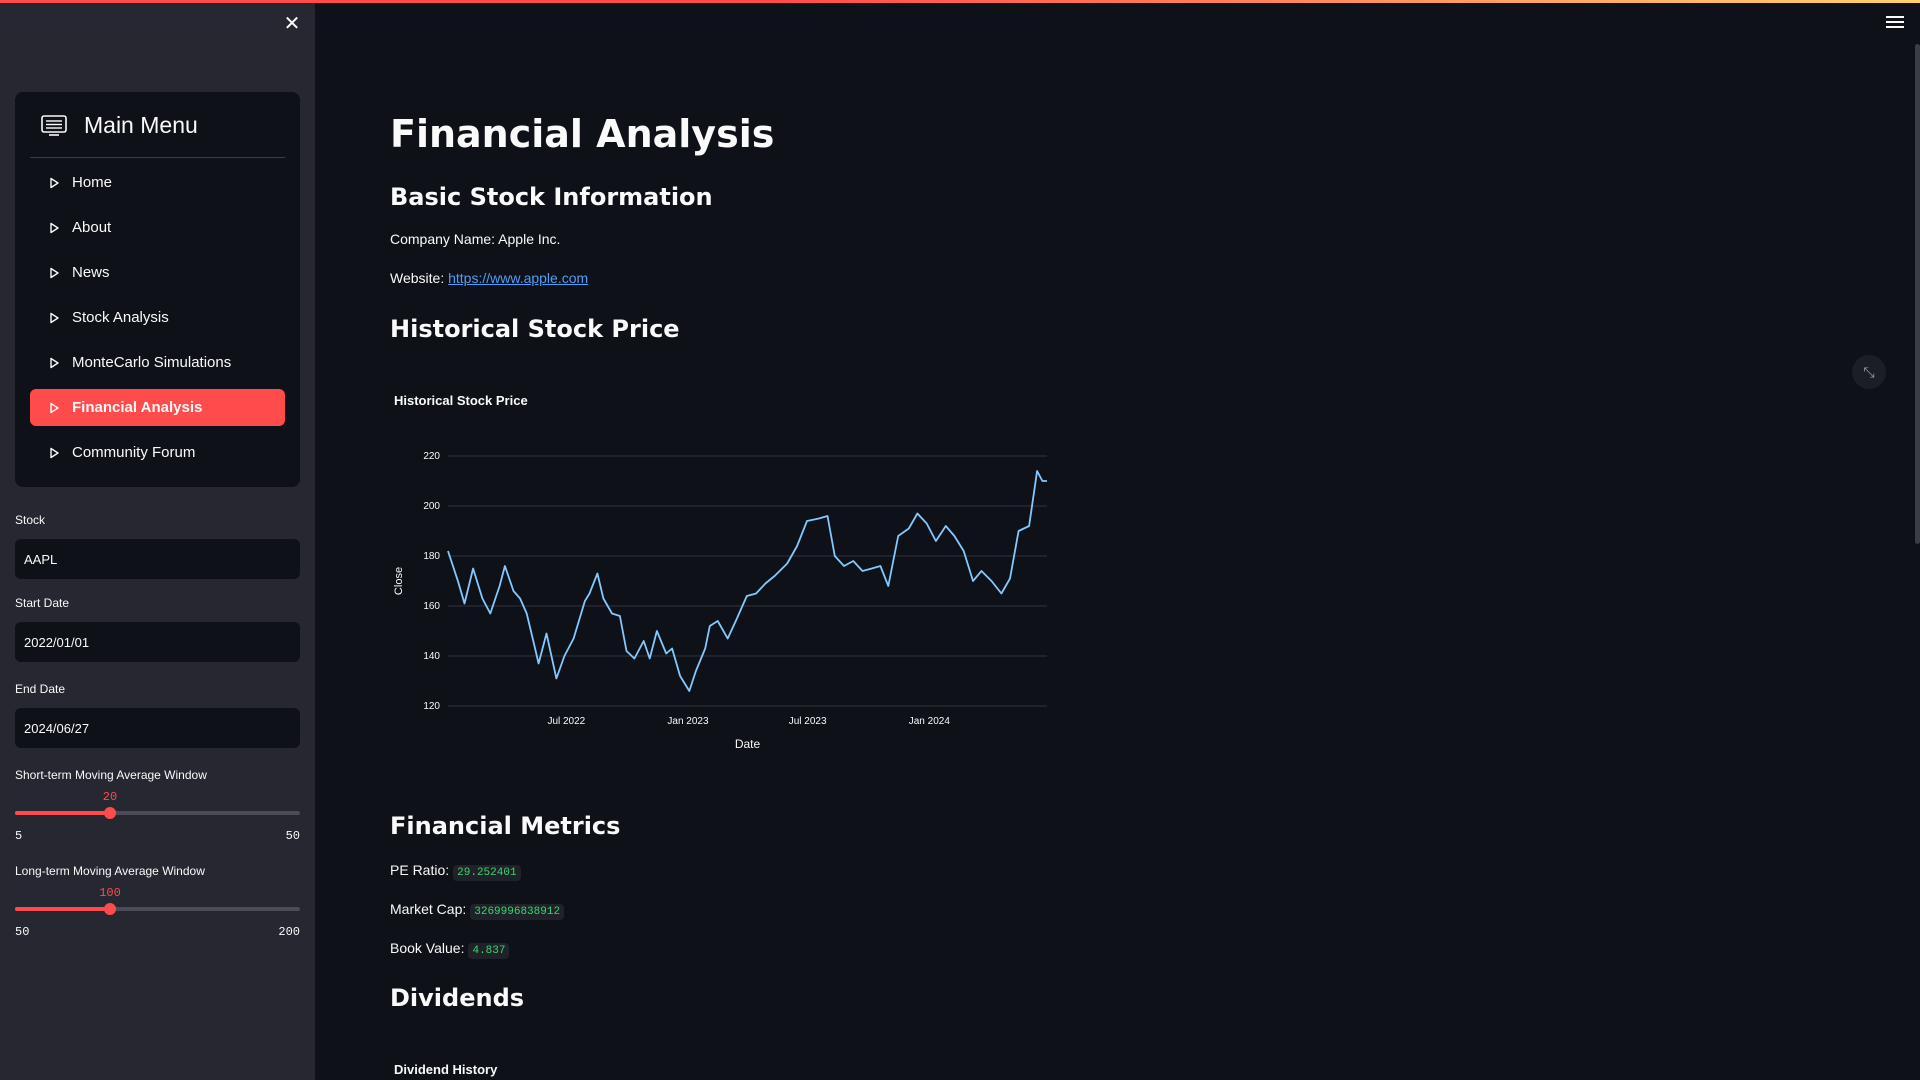 The height and width of the screenshot is (1080, 1920). What do you see at coordinates (747, 581) in the screenshot?
I see `close-price-line` at bounding box center [747, 581].